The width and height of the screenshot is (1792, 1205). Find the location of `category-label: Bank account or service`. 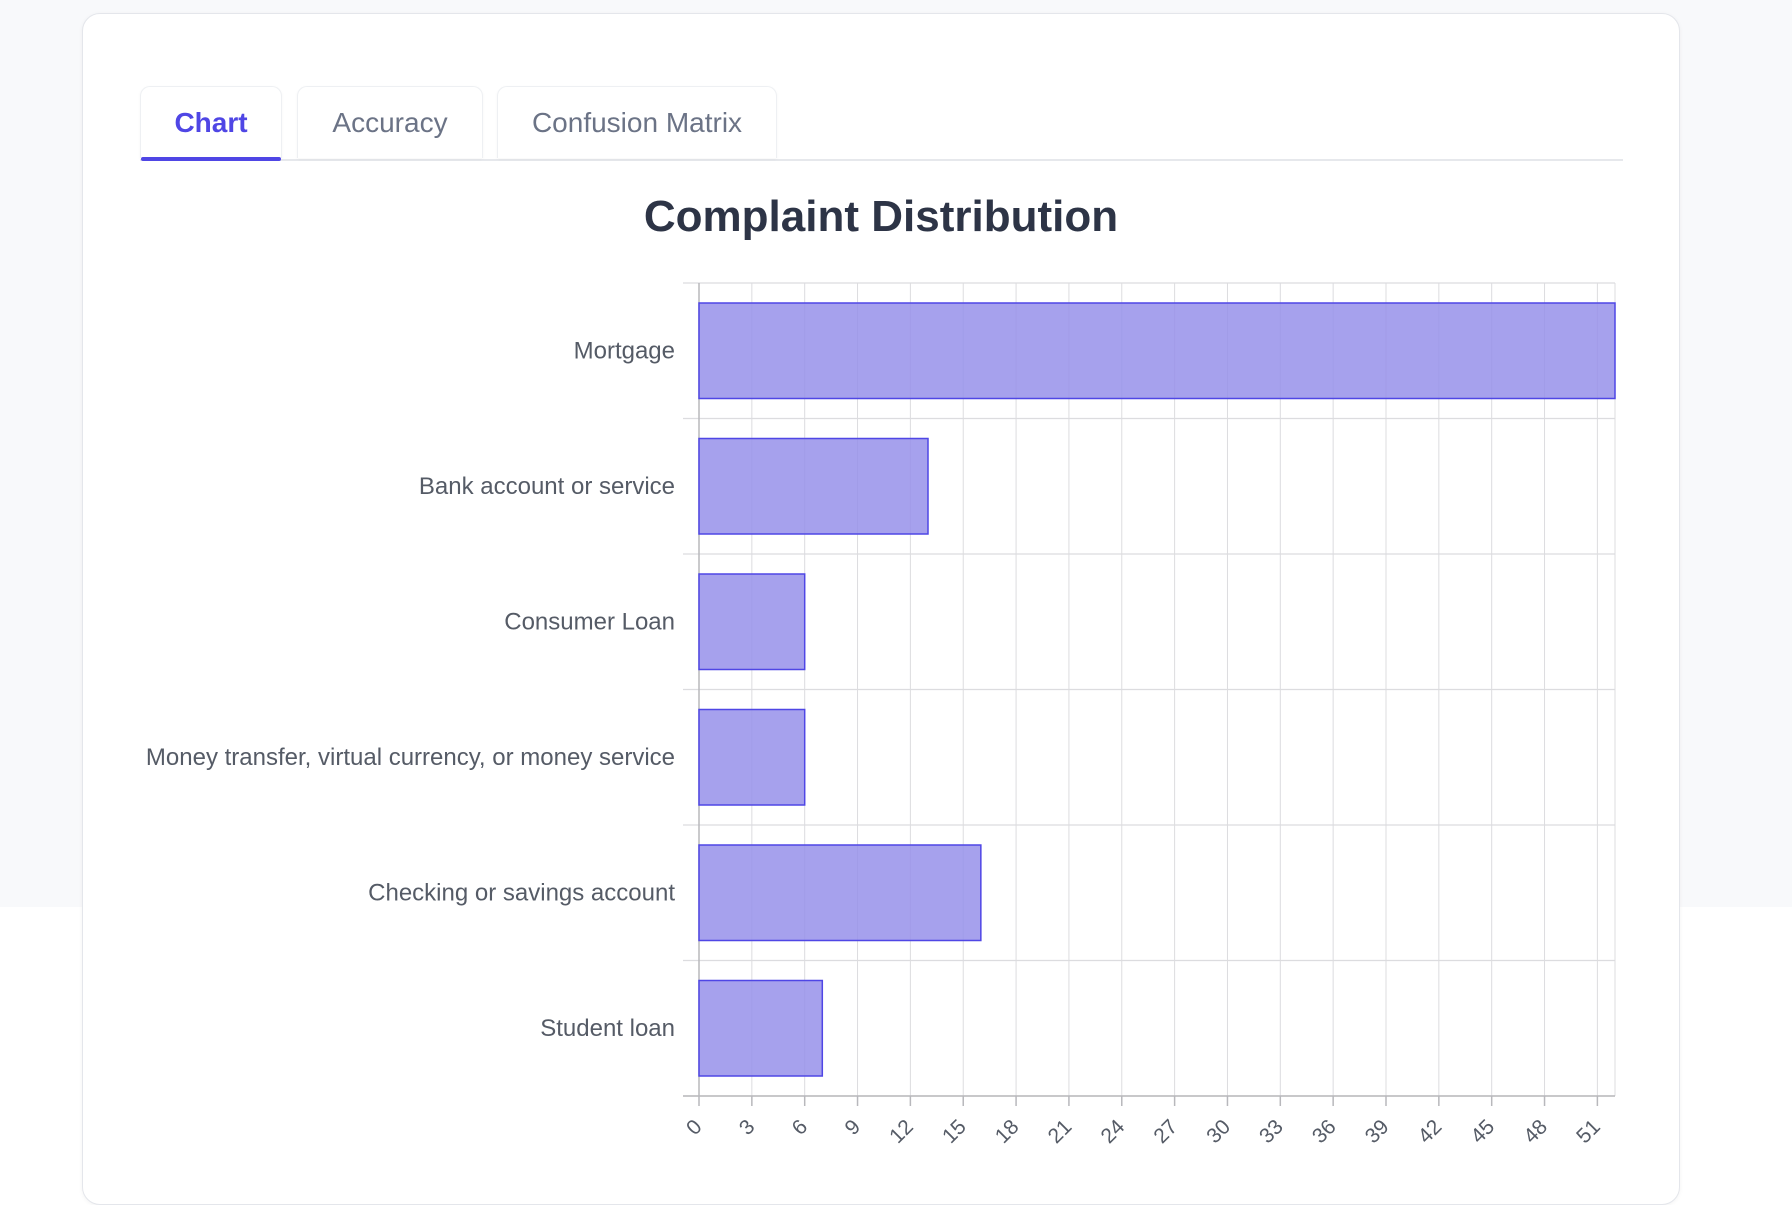

category-label: Bank account or service is located at coordinates (547, 486).